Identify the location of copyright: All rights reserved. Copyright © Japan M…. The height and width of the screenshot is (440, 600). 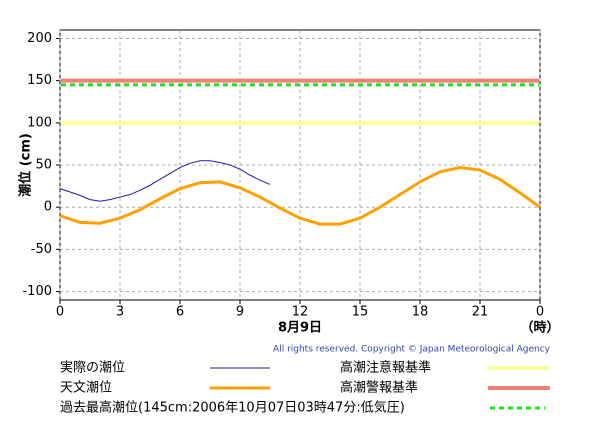
(412, 350).